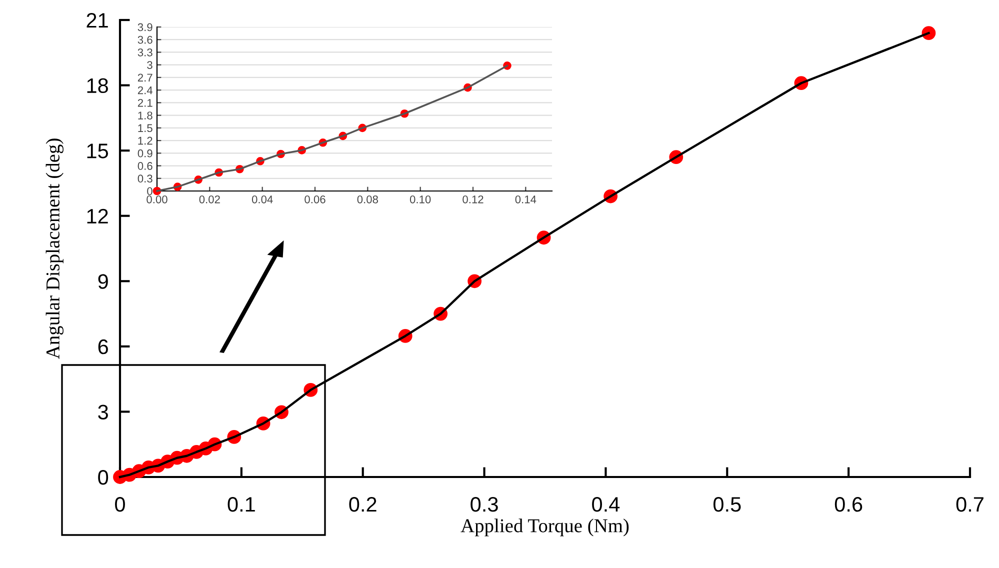  What do you see at coordinates (145, 102) in the screenshot?
I see `y-tick-label: 2.1` at bounding box center [145, 102].